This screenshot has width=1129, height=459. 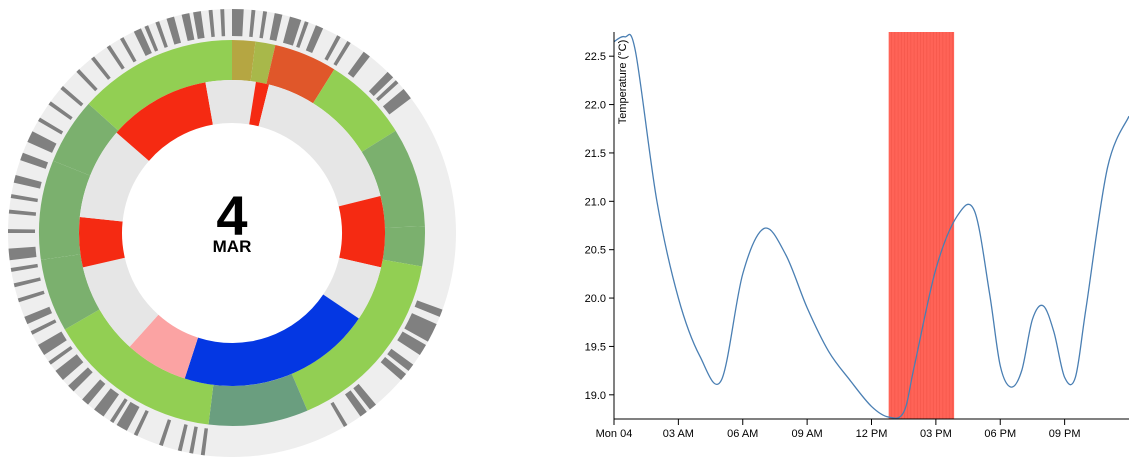 What do you see at coordinates (595, 106) in the screenshot?
I see `y-tick-label: 22.0` at bounding box center [595, 106].